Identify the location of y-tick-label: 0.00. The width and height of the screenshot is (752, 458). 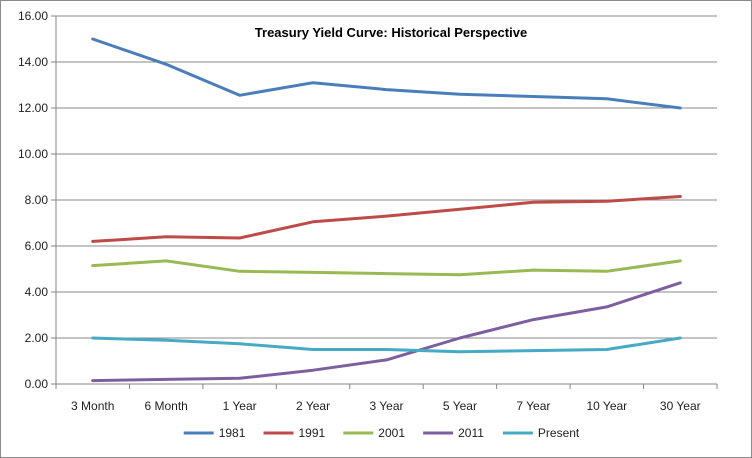
(37, 384).